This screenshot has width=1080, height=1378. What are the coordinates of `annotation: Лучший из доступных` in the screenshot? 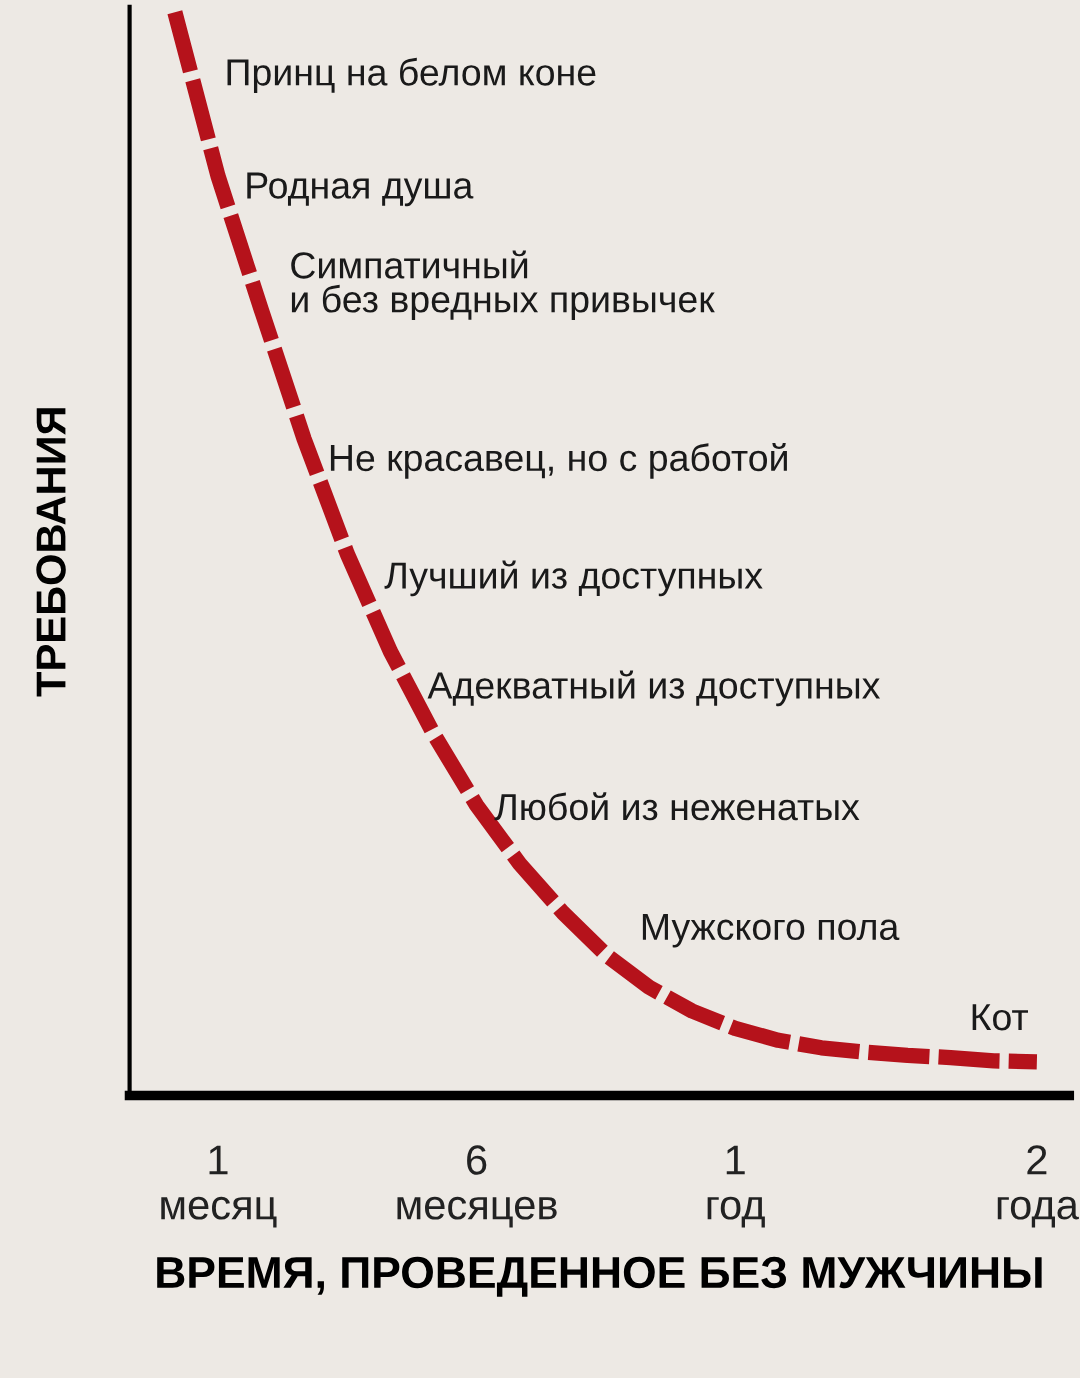 It's located at (573, 578).